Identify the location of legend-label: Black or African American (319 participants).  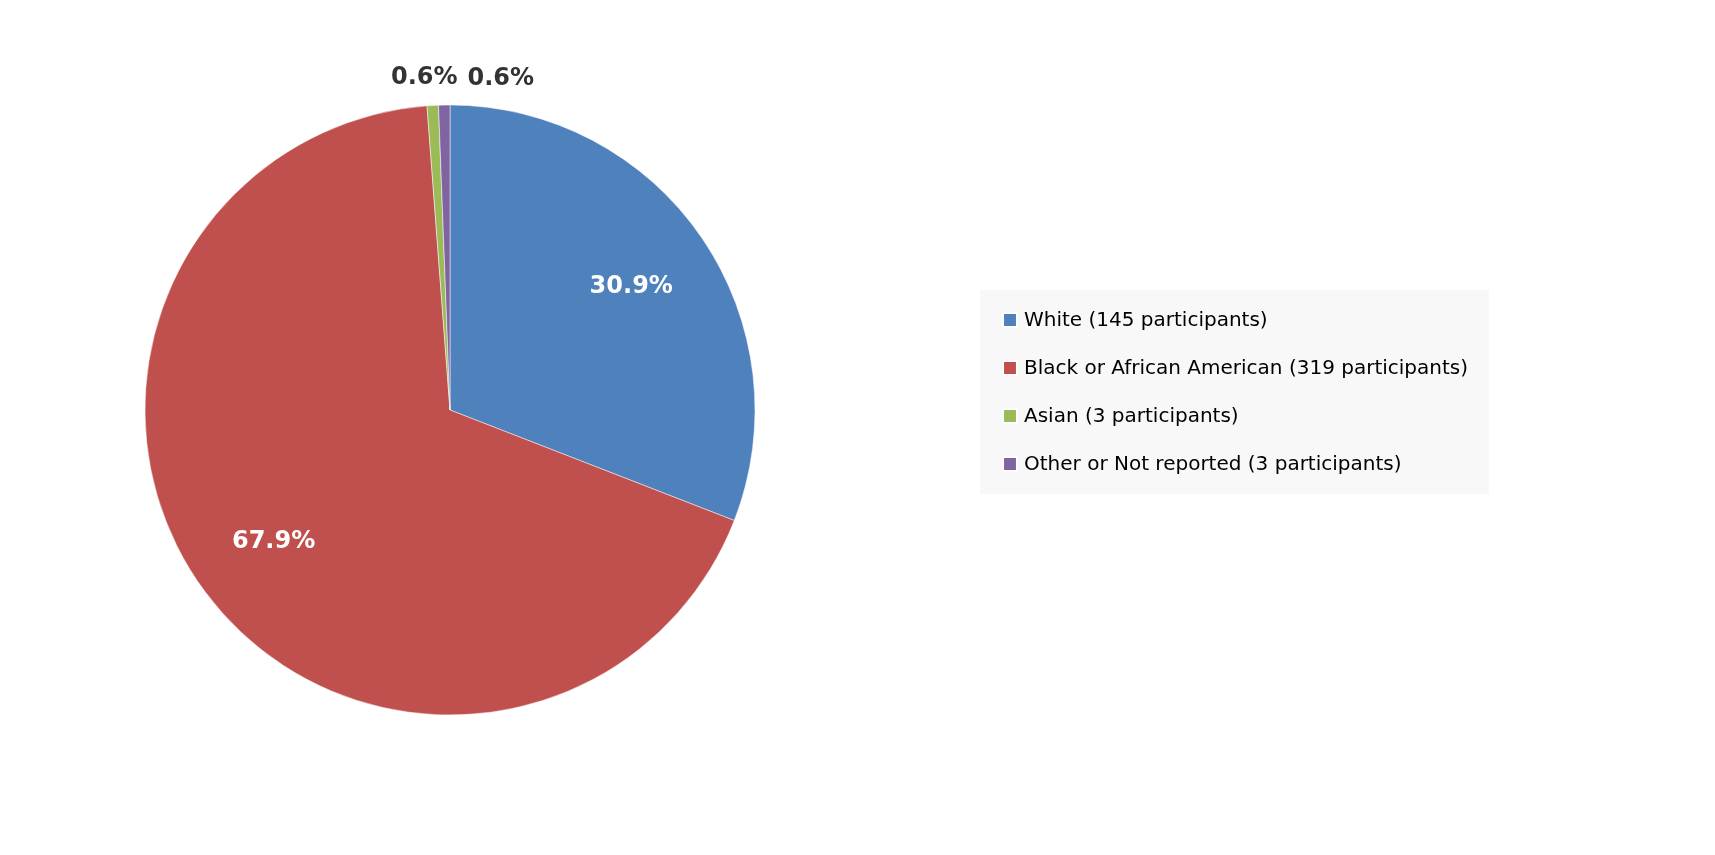
(1246, 367).